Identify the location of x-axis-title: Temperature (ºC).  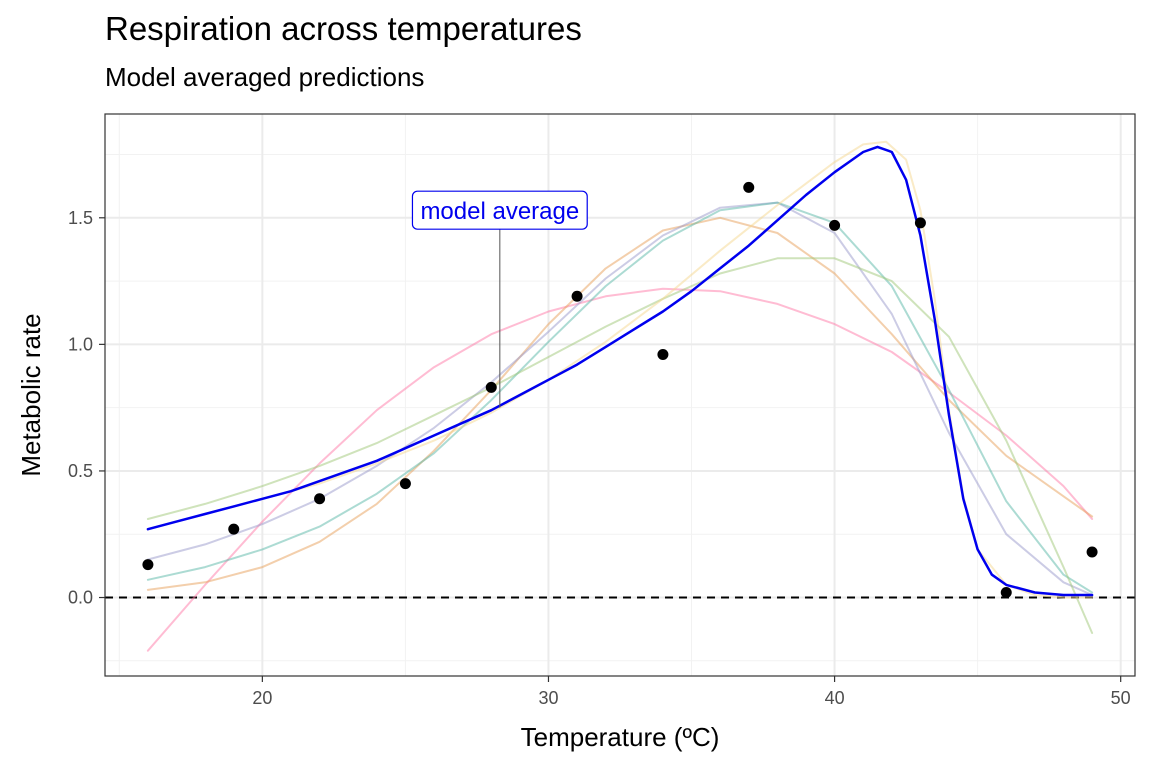
(620, 737).